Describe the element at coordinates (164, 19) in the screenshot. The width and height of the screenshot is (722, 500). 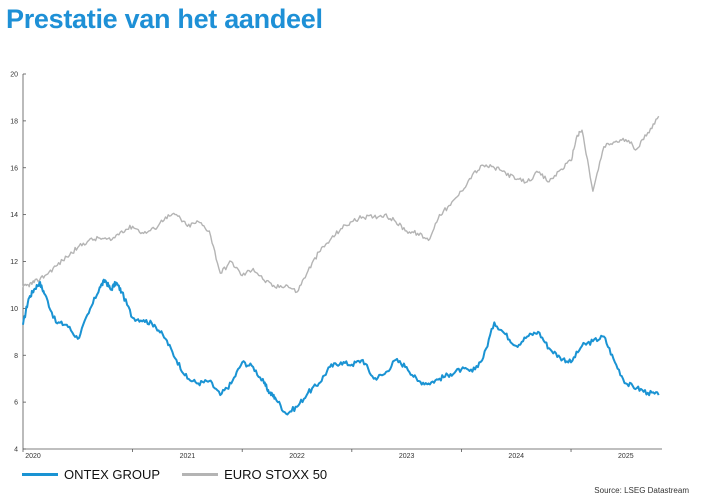
I see `page-title: Prestatie van het aandeel` at that location.